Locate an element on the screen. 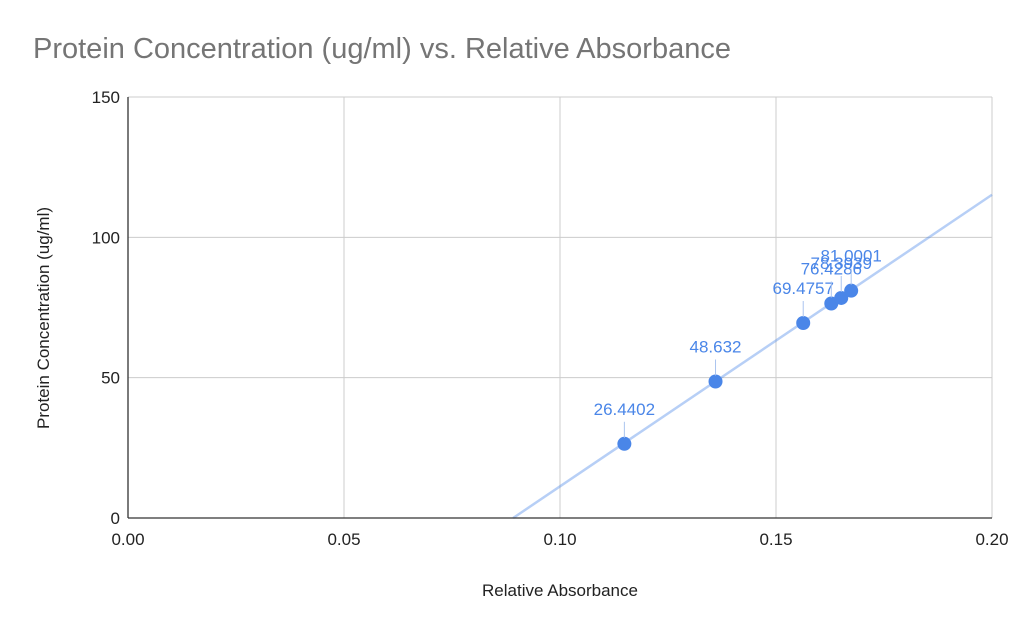 Image resolution: width=1024 pixels, height=633 pixels. data-label: 81.0001 is located at coordinates (850, 256).